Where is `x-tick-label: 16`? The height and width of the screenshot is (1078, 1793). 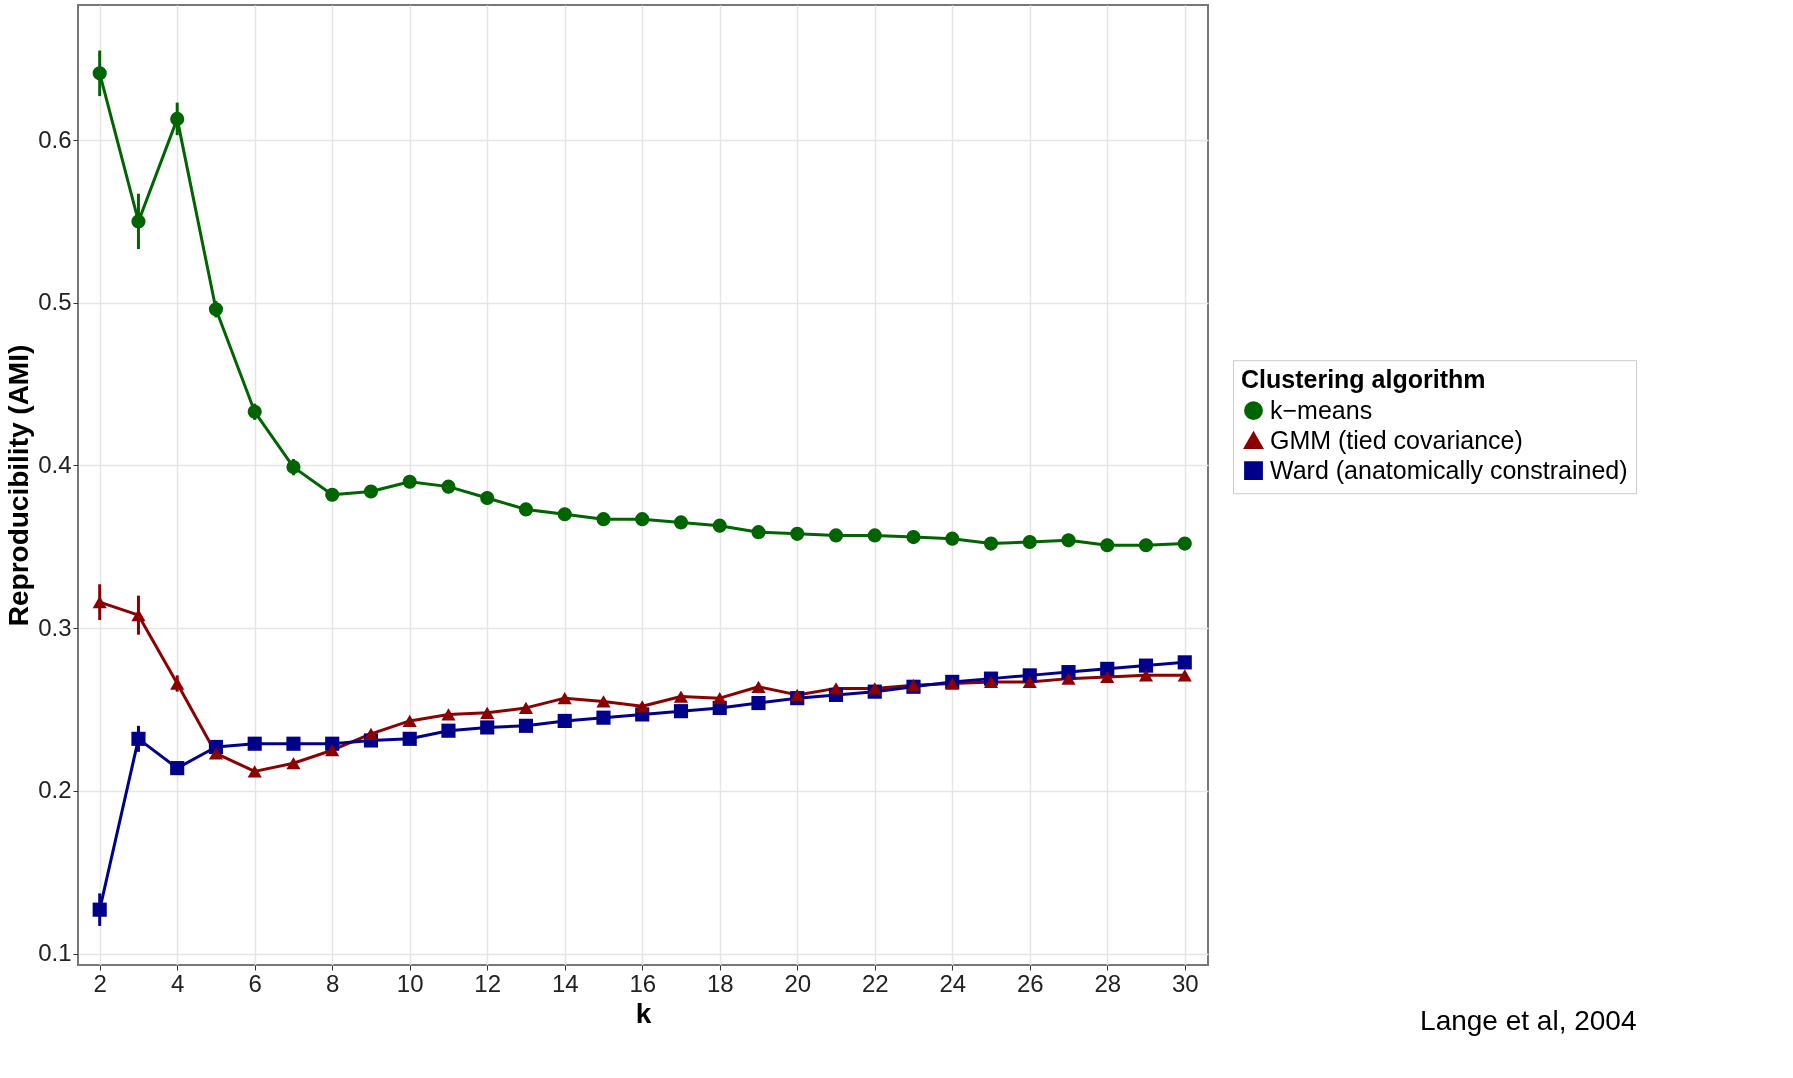
x-tick-label: 16 is located at coordinates (643, 983).